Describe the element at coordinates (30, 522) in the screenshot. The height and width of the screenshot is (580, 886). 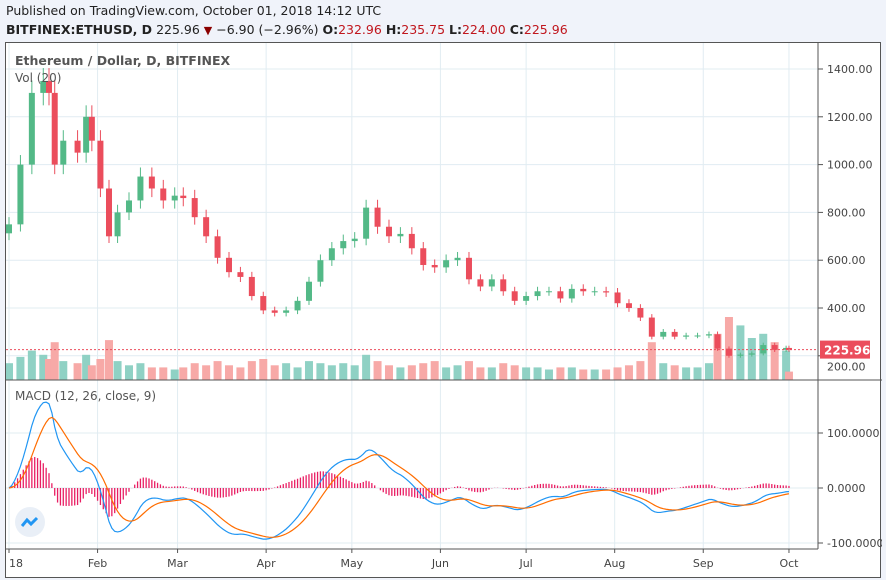
I see `tradingview-logo` at that location.